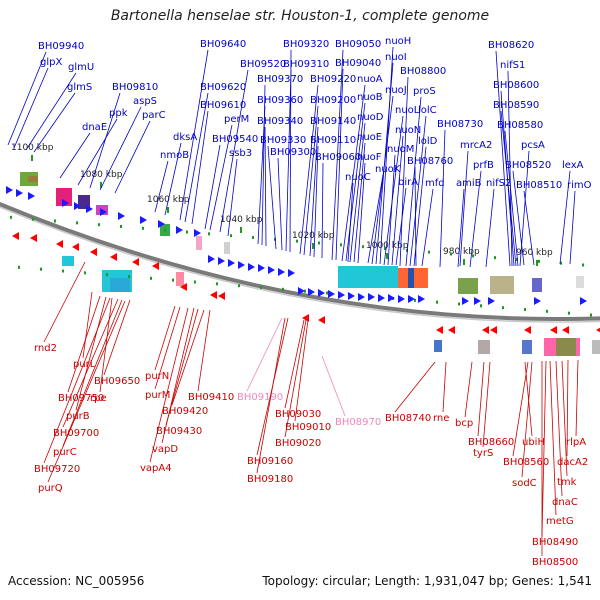  What do you see at coordinates (270, 461) in the screenshot?
I see `gene-label-bottom: BH09160` at bounding box center [270, 461].